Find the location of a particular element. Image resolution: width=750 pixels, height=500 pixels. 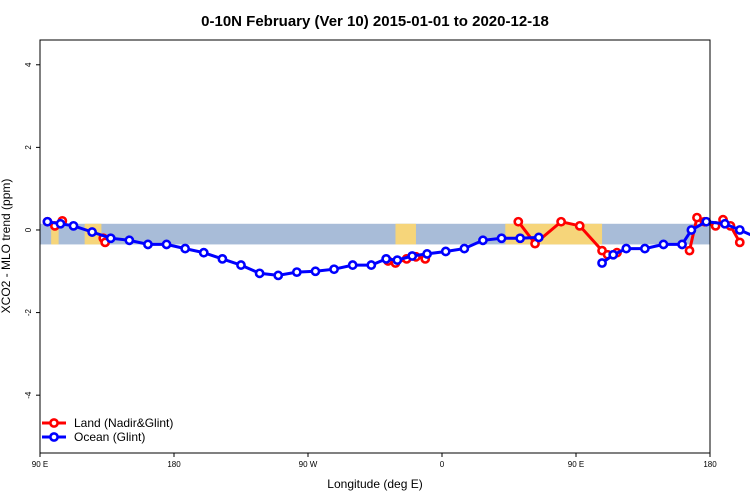

x-tick-label: 90 W is located at coordinates (308, 464).